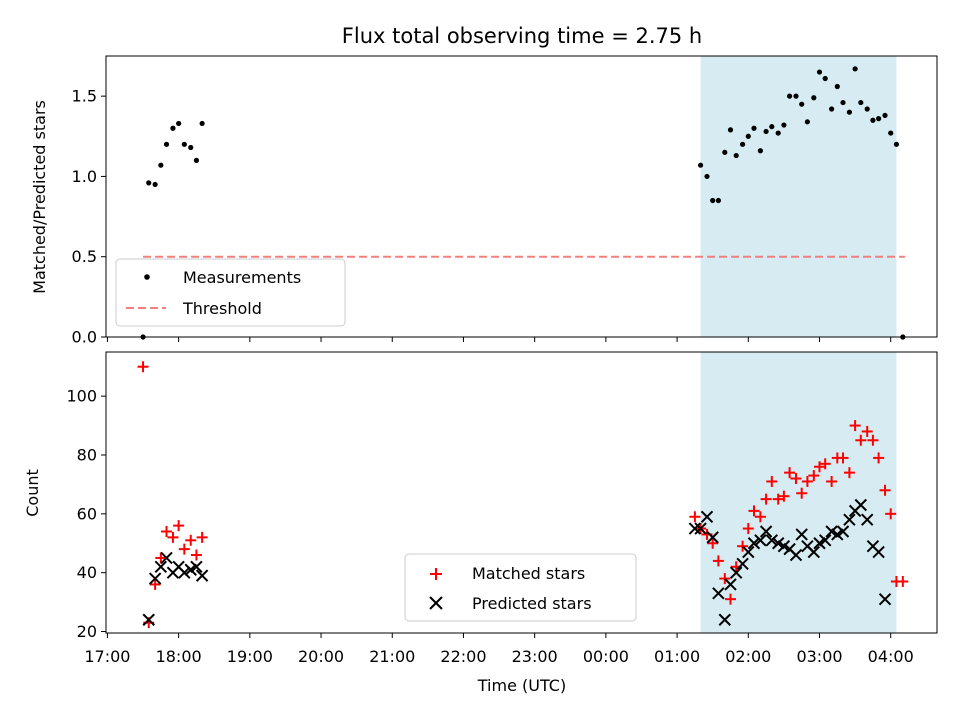 The image size is (960, 720). I want to click on x-tick-label-6: 23:00, so click(535, 656).